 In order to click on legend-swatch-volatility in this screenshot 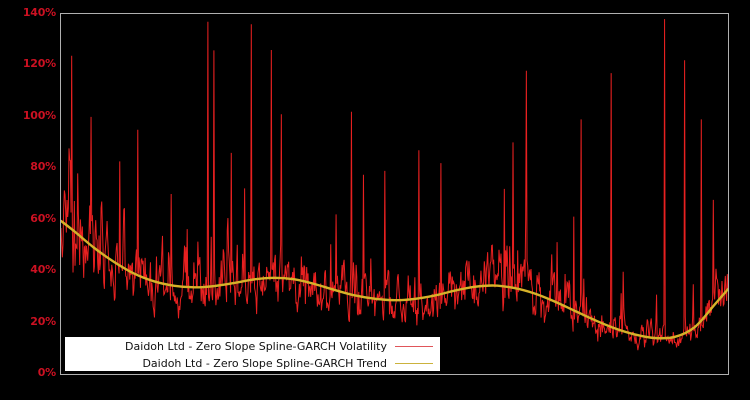, I will do `click(414, 346)`.